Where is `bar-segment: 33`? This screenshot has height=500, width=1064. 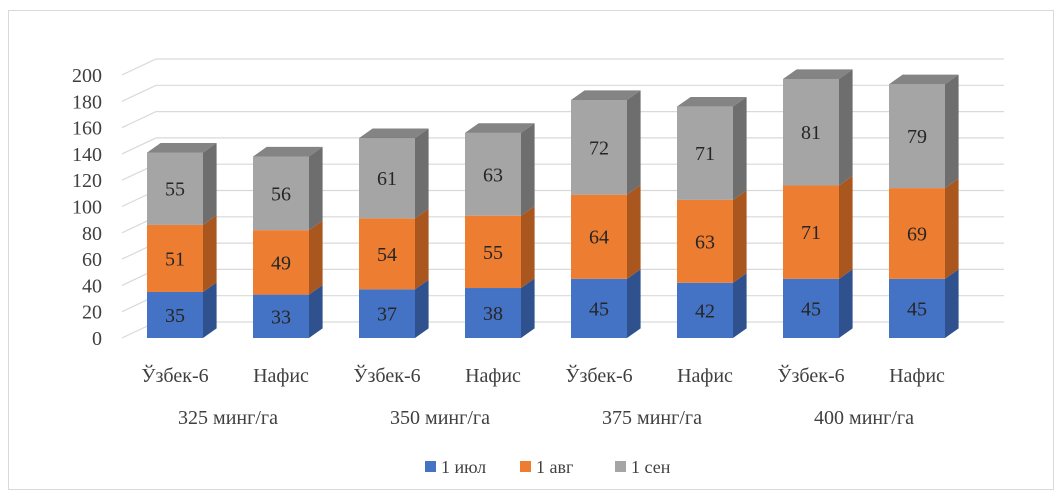 bar-segment: 33 is located at coordinates (288, 311).